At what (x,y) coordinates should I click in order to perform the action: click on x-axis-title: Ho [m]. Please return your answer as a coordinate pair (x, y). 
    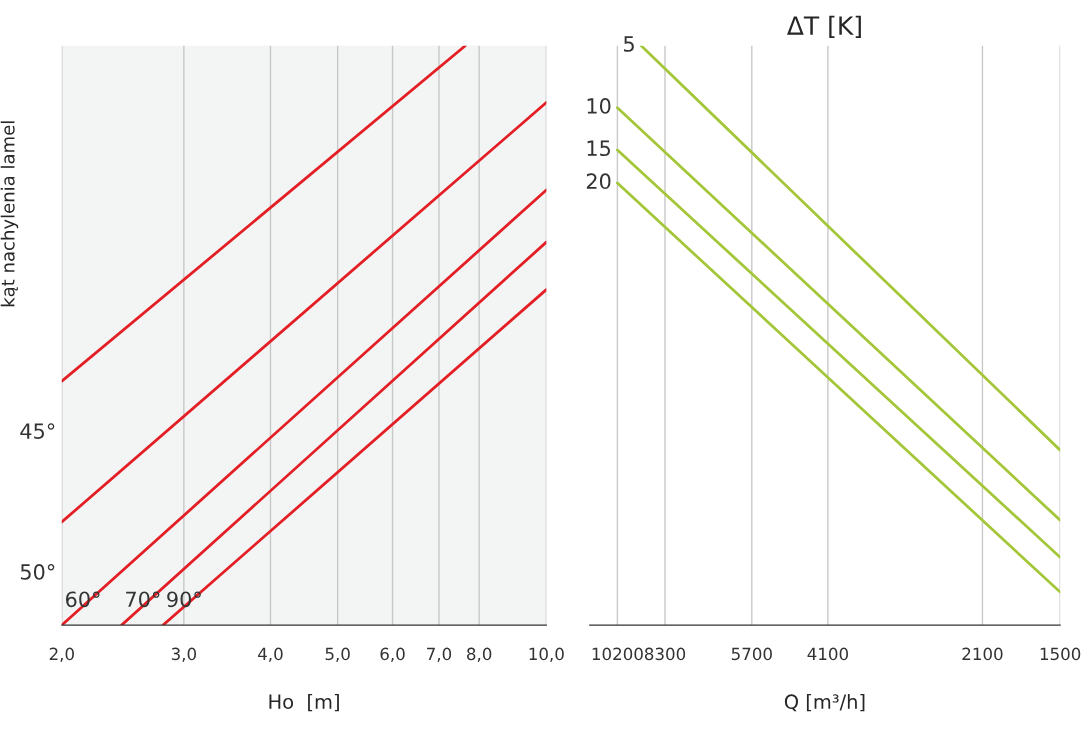
    Looking at the image, I should click on (304, 702).